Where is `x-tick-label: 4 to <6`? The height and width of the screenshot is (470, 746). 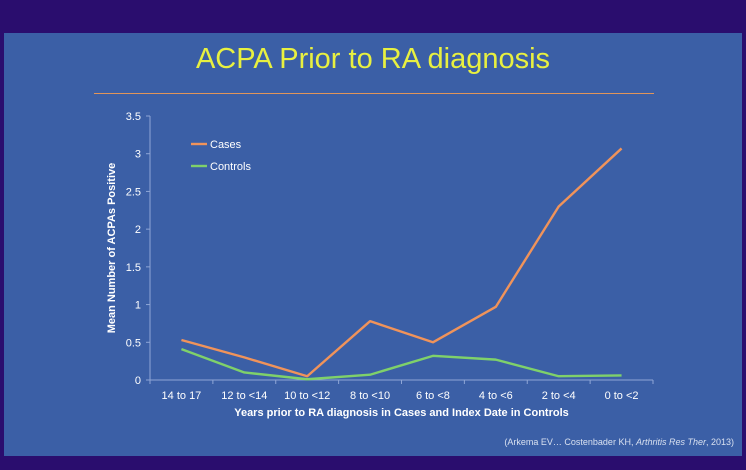
x-tick-label: 4 to <6 is located at coordinates (496, 396).